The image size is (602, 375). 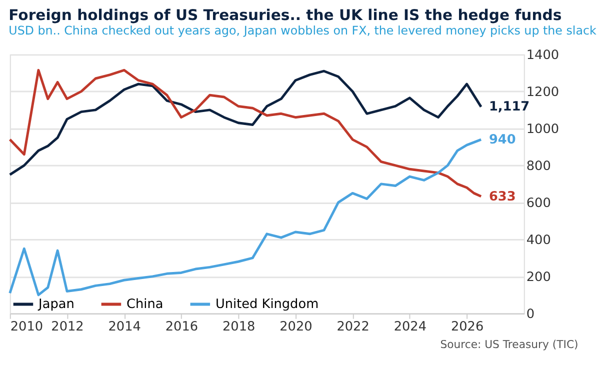 What do you see at coordinates (543, 129) in the screenshot?
I see `y-tick-label: 1000` at bounding box center [543, 129].